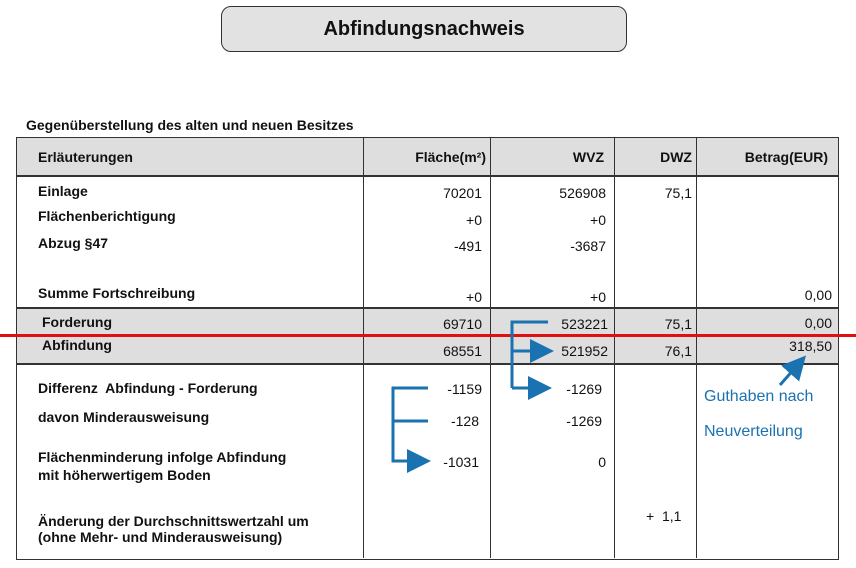  Describe the element at coordinates (173, 521) in the screenshot. I see `row-label-aenderung-1: Änderung der Durchschnittswertzahl um` at that location.